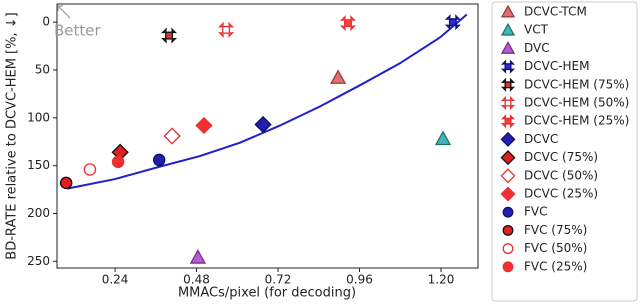  Describe the element at coordinates (12, 135) in the screenshot. I see `y-axis-label: BD-RATE relative to DCVC-HEM [%, ↓]` at that location.